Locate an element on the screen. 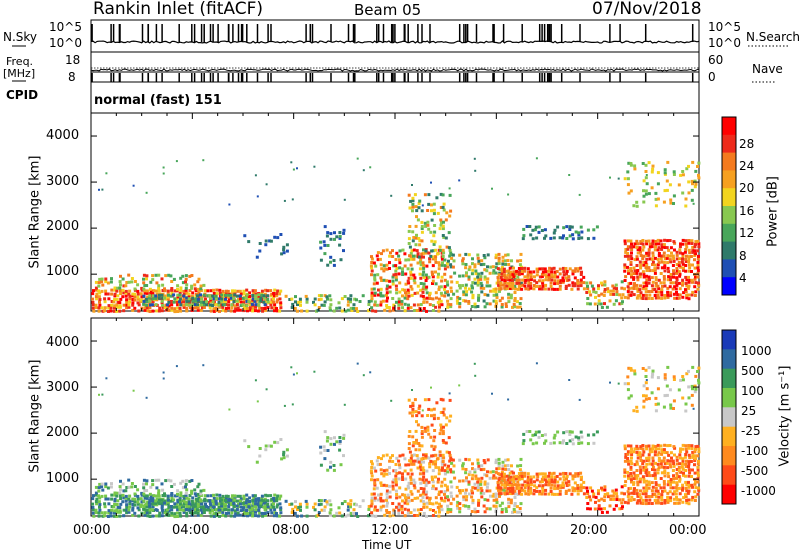 This screenshot has width=800, height=554. cpid-value: normal (fast) 151 is located at coordinates (158, 100).